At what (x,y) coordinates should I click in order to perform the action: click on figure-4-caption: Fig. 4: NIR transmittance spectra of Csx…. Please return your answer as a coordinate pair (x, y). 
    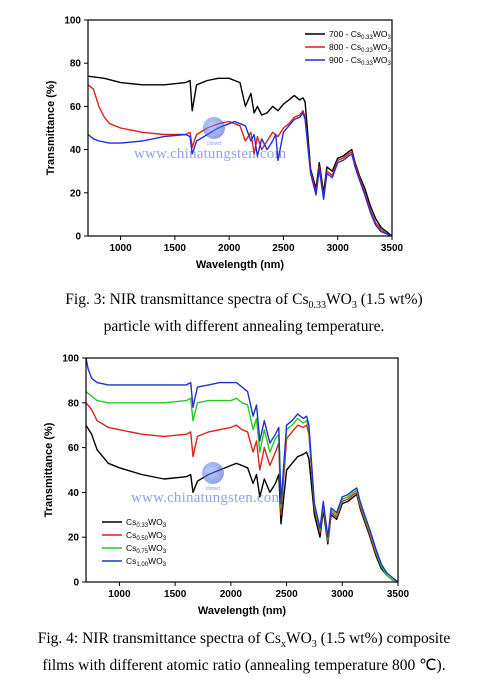
    Looking at the image, I should click on (244, 652).